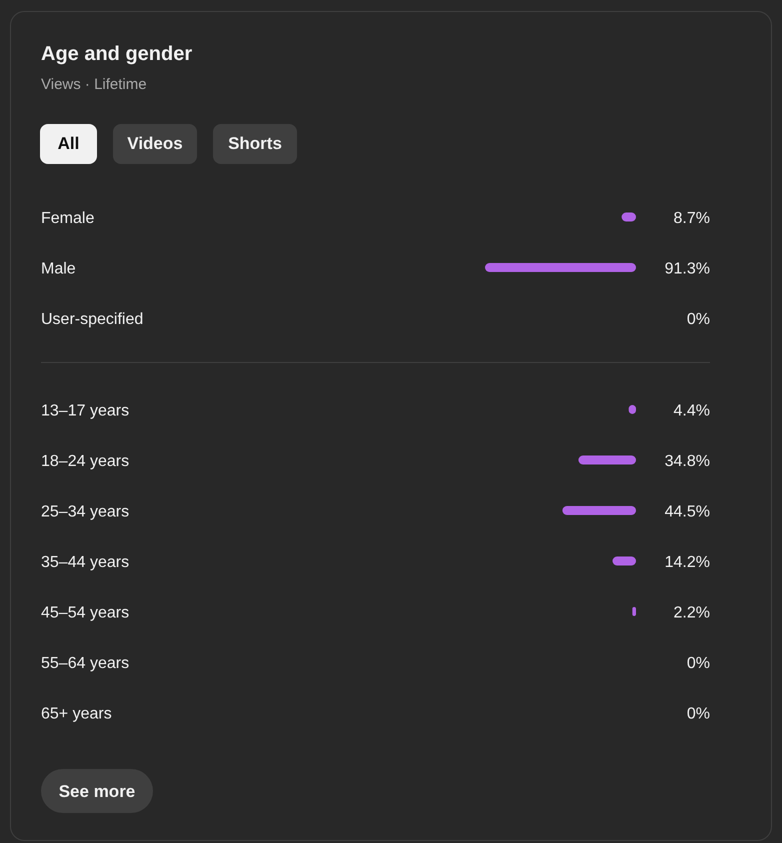  Describe the element at coordinates (92, 319) in the screenshot. I see `y-tick-label: User-specified` at that location.